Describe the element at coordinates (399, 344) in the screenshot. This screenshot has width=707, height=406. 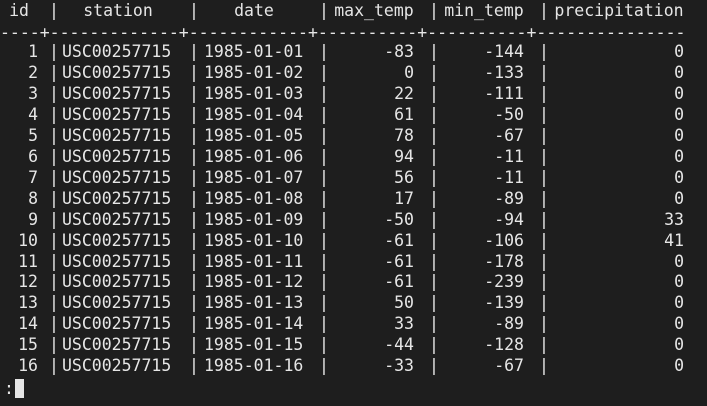
I see `cell-max-temp: -44` at that location.